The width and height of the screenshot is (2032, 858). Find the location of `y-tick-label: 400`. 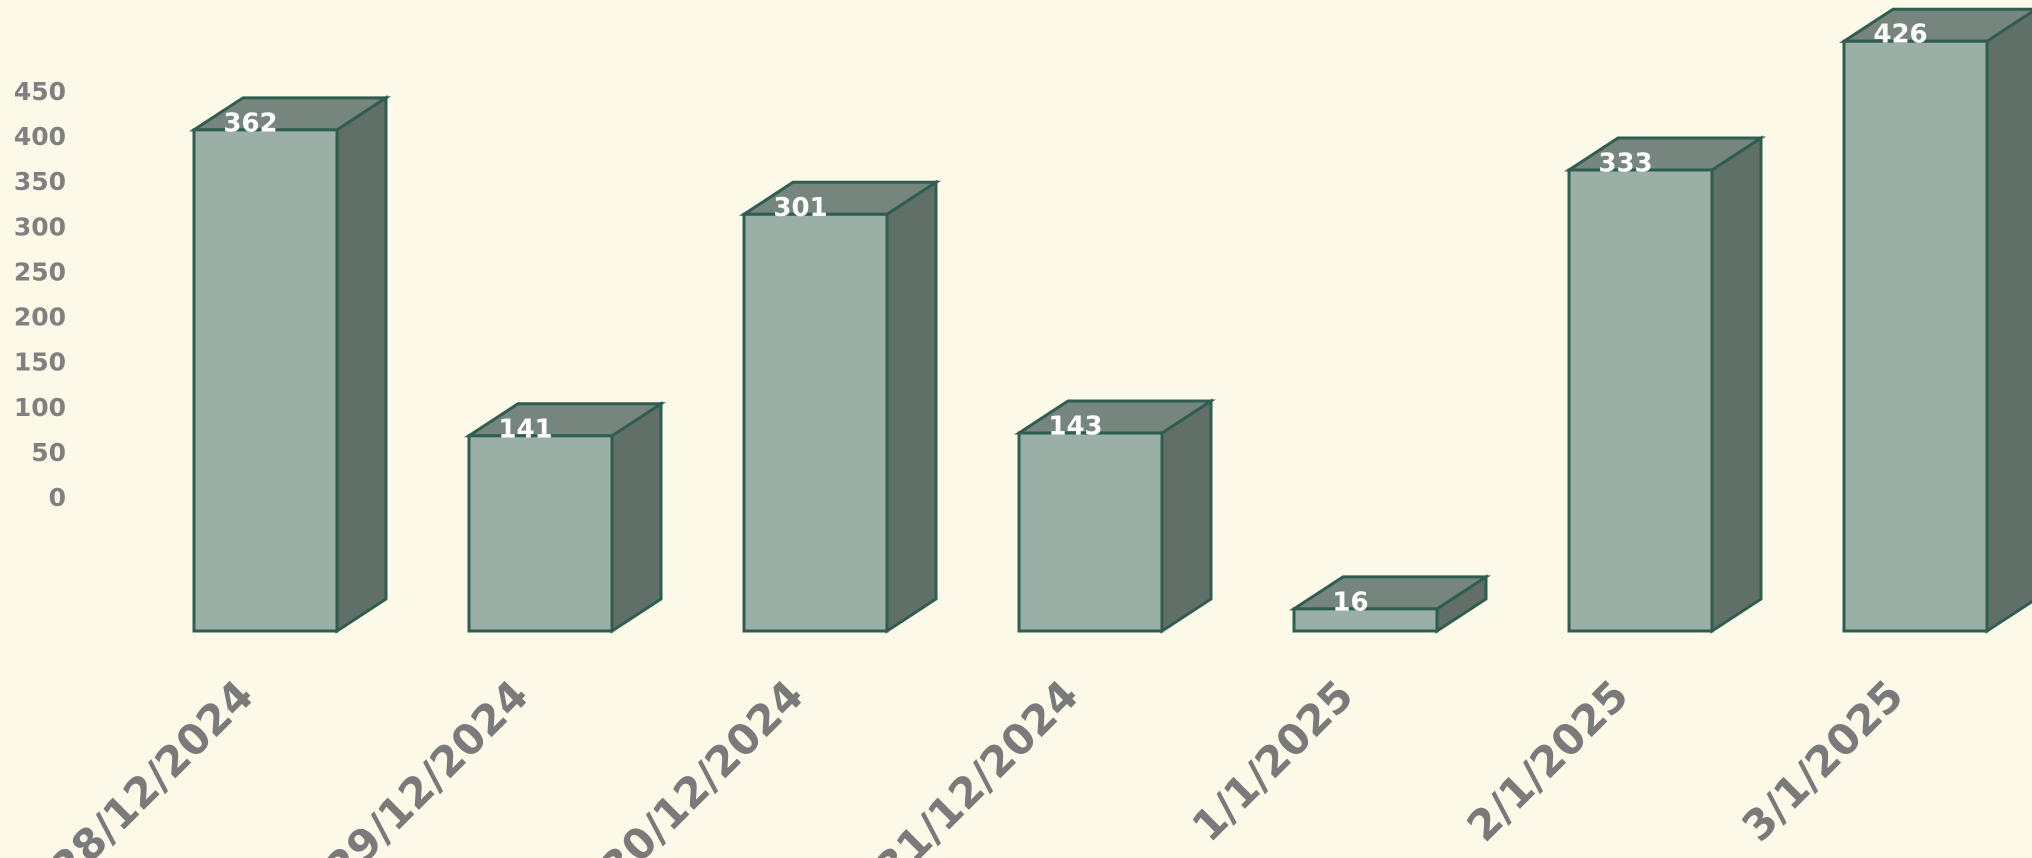

y-tick-label: 400 is located at coordinates (40, 136).